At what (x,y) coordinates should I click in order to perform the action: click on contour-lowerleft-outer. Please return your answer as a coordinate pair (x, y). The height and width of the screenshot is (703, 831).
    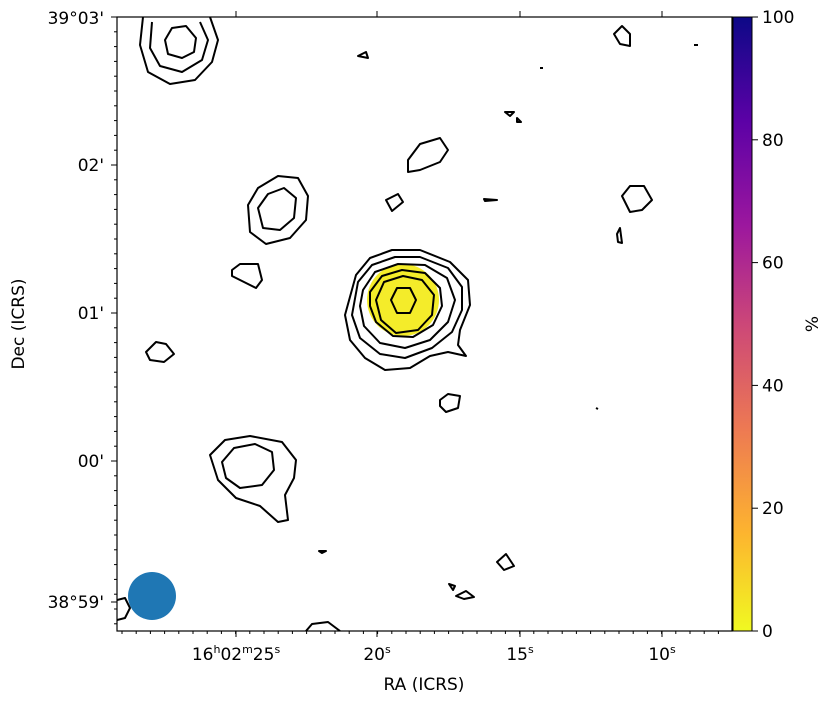
    Looking at the image, I should click on (253, 479).